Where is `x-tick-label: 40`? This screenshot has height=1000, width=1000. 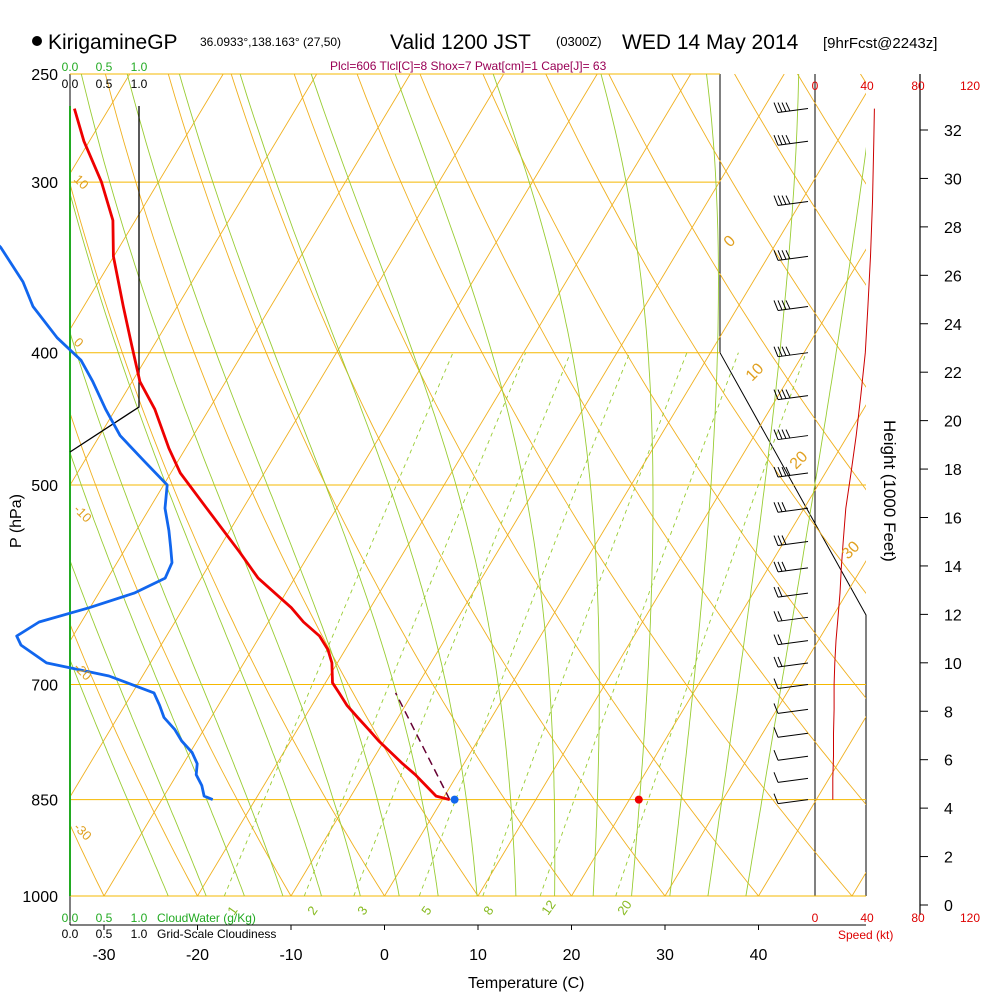 x-tick-label: 40 is located at coordinates (759, 955).